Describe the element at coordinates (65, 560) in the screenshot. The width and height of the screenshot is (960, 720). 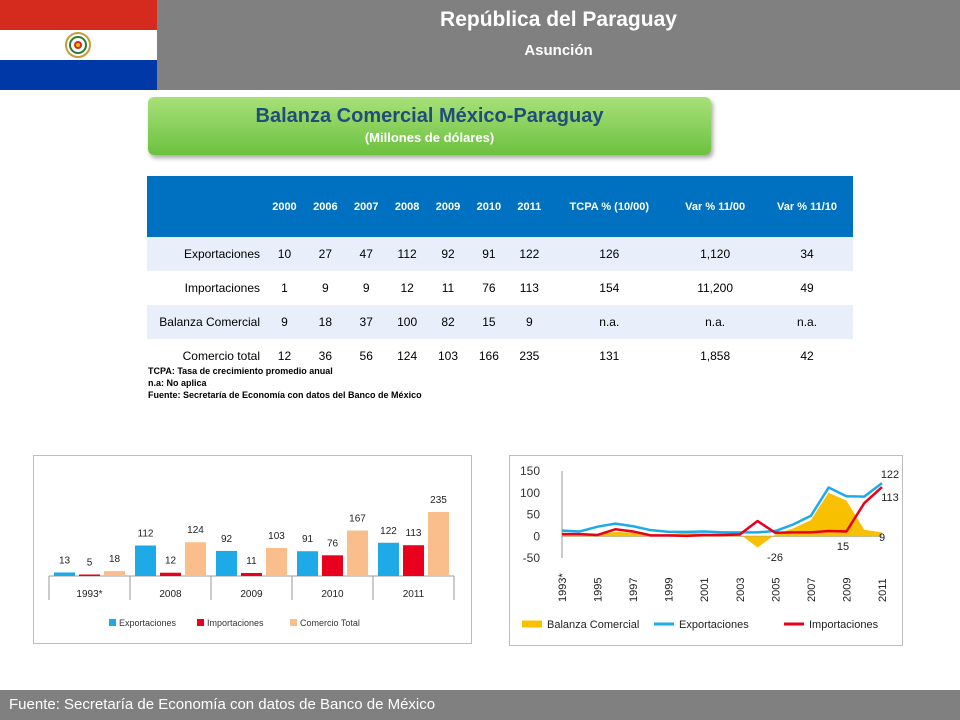
I see `bar-value-label: 13` at that location.